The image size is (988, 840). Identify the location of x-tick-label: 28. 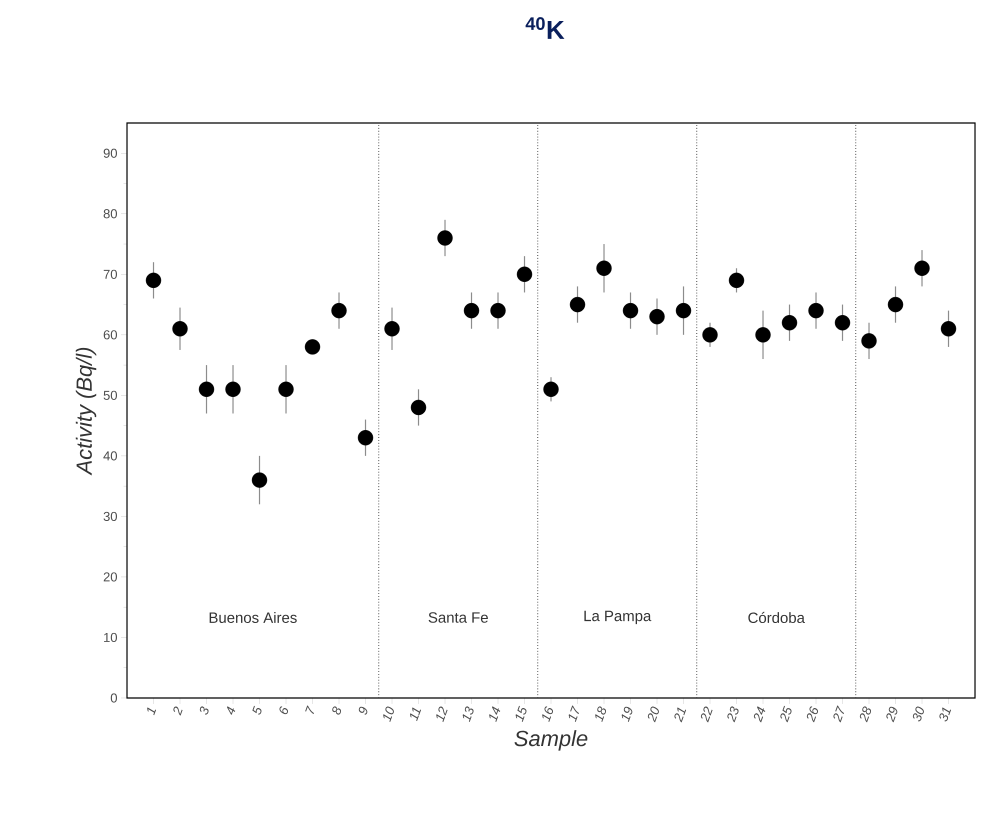
(866, 714).